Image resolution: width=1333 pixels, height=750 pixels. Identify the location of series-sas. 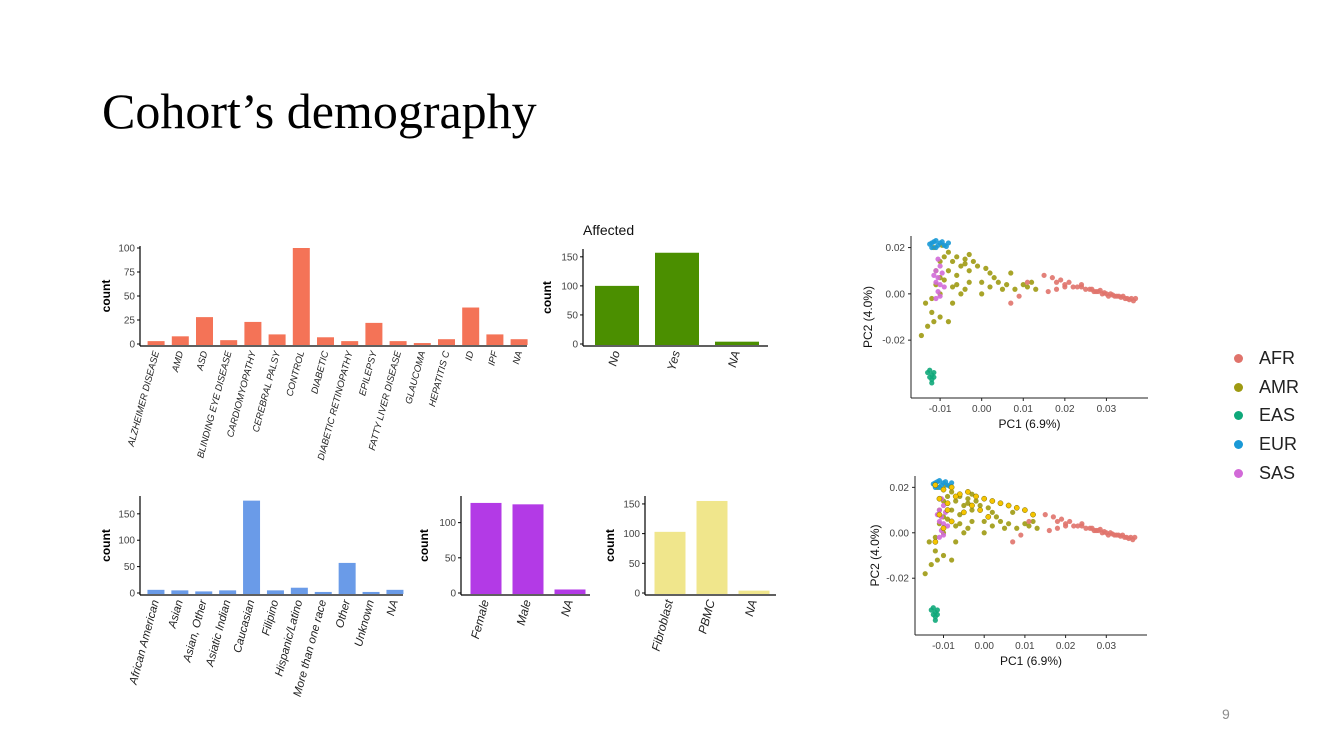
(942, 518).